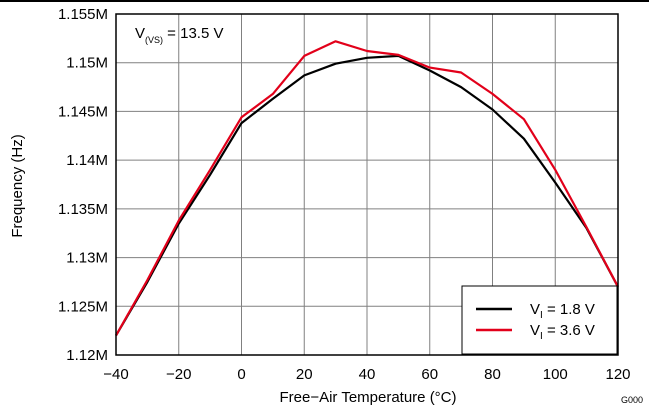 The height and width of the screenshot is (410, 649). I want to click on annotation-base: V, so click(140, 33).